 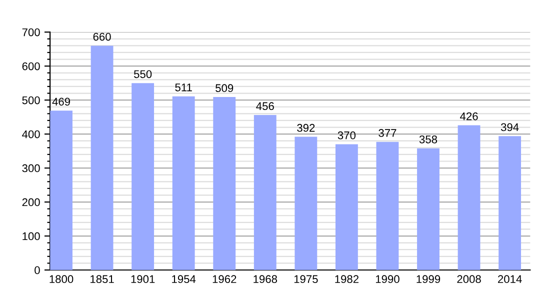 What do you see at coordinates (266, 279) in the screenshot?
I see `x-tick-label: 1968` at bounding box center [266, 279].